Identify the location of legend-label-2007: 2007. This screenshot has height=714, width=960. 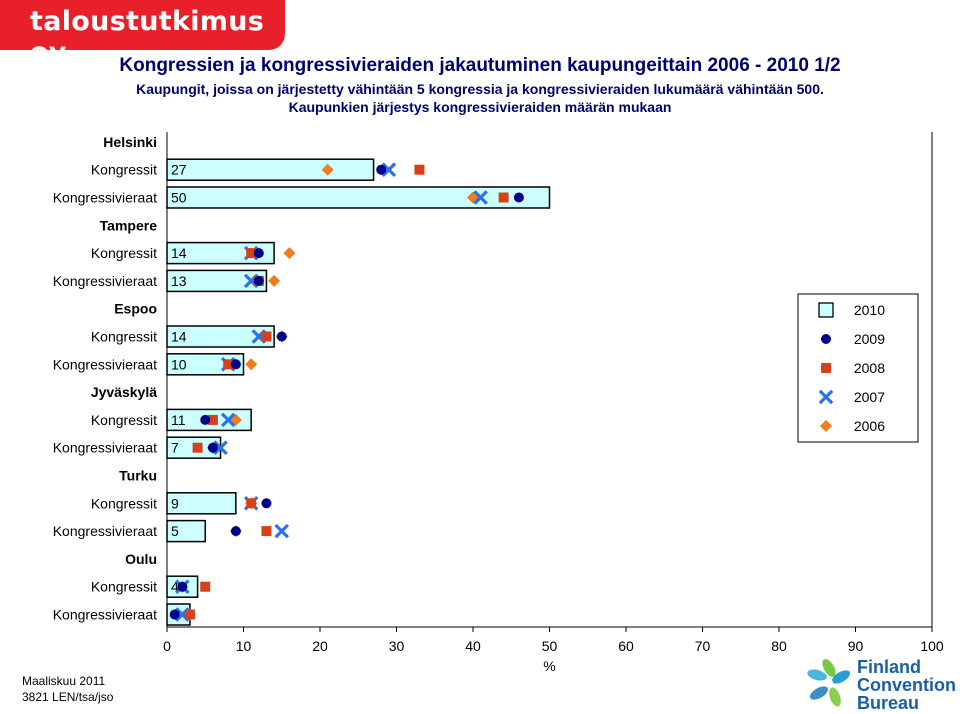
(869, 397).